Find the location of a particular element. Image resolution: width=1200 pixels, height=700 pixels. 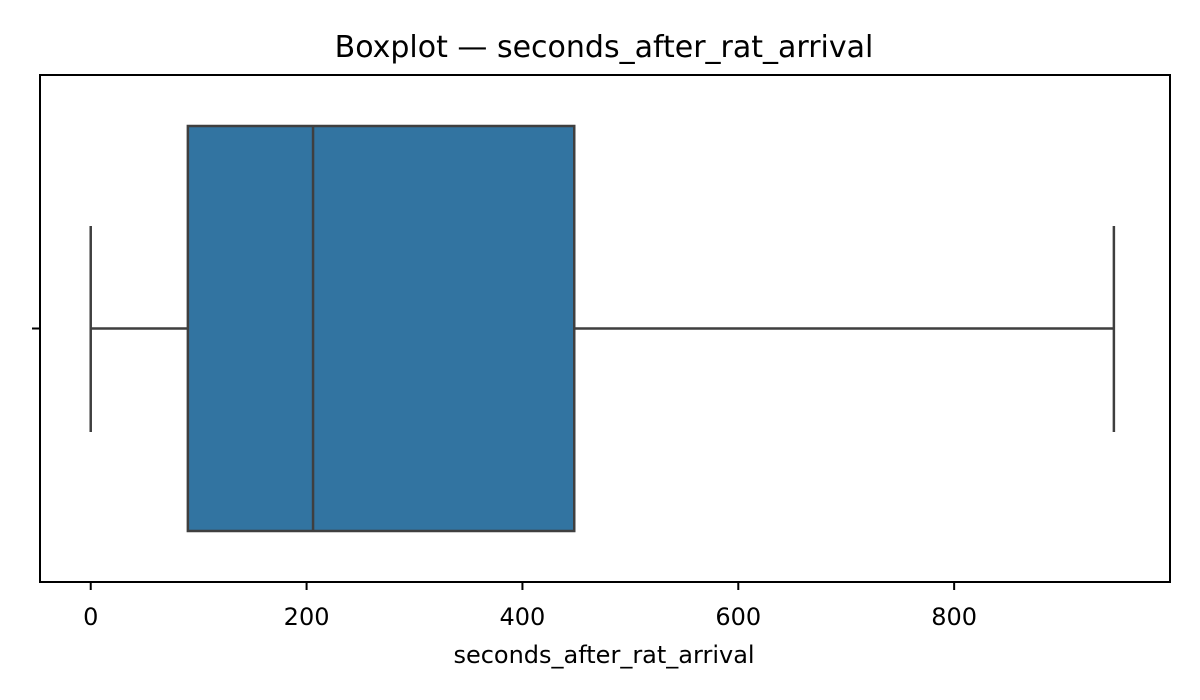

chart-title: Boxplot — seconds_after_rat_arrival is located at coordinates (604, 47).